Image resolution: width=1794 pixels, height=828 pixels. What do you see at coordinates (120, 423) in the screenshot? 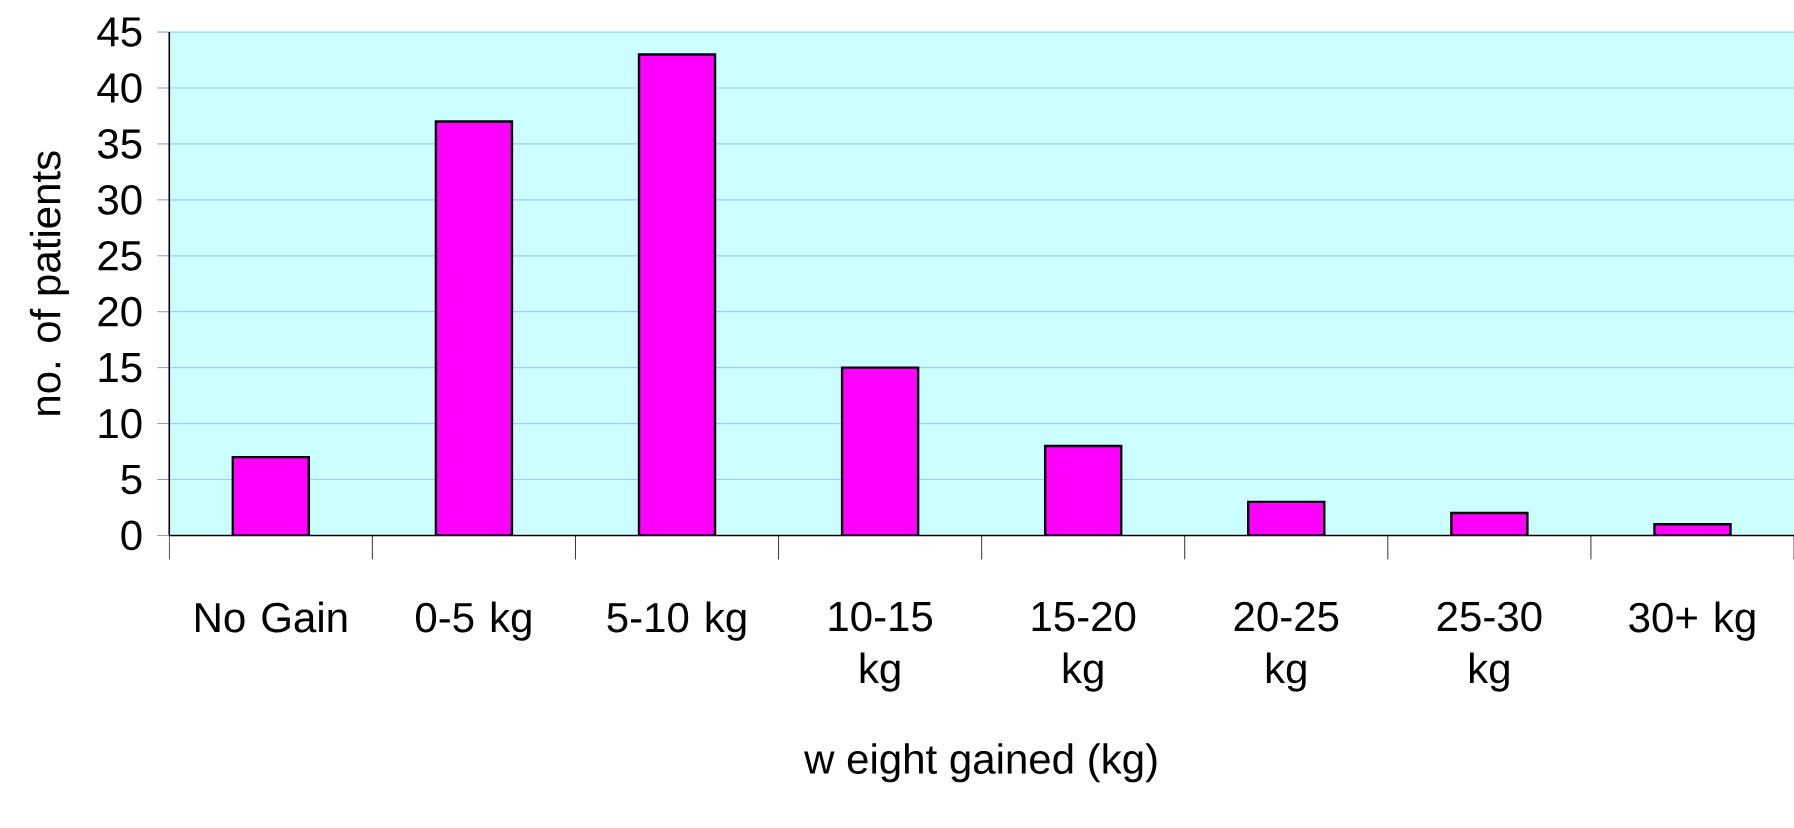
I see `y-tick-label: 10` at bounding box center [120, 423].